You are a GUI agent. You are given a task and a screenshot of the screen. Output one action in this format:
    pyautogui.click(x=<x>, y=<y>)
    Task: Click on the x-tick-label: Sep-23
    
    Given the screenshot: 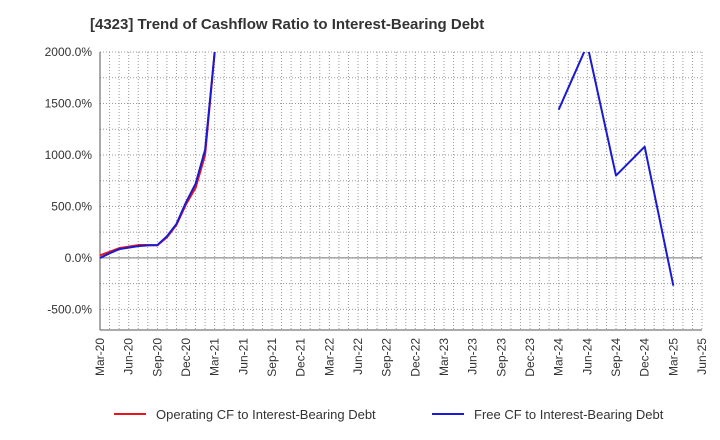 What is the action you would take?
    pyautogui.click(x=501, y=357)
    